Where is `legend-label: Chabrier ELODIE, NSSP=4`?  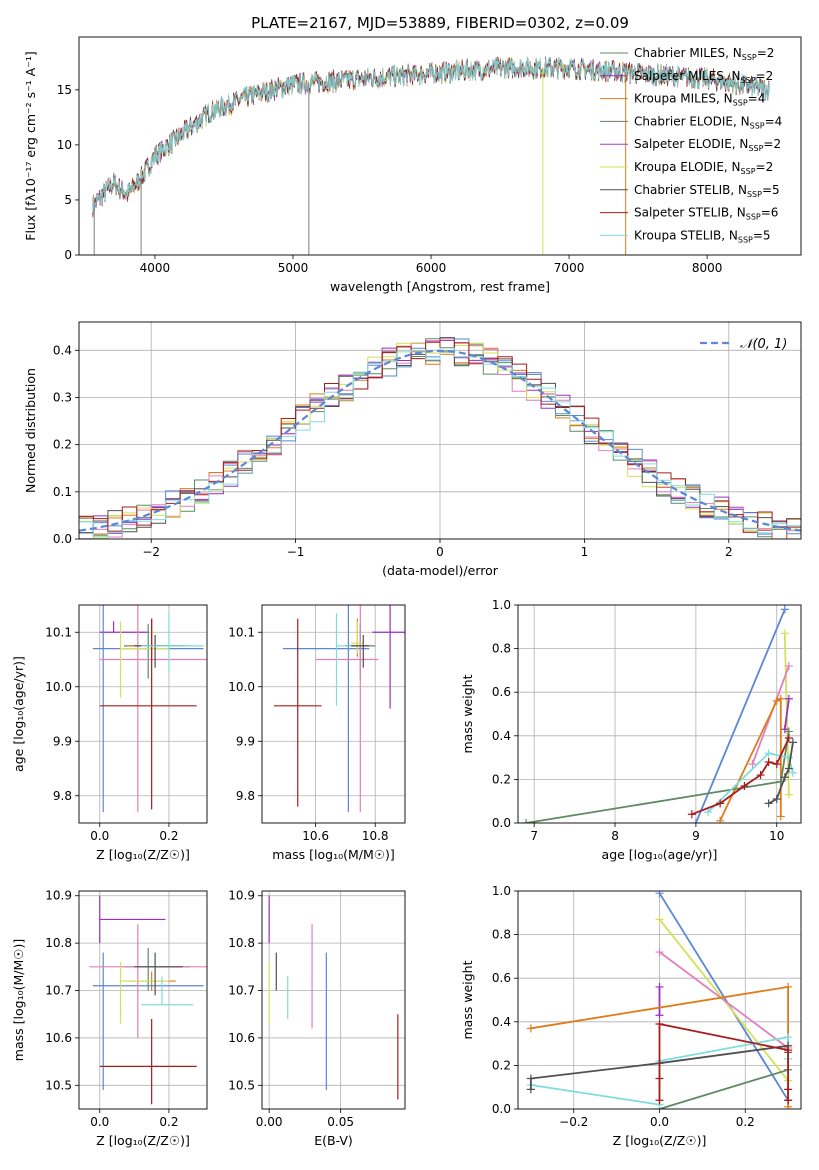
legend-label: Chabrier ELODIE, NSSP=4 is located at coordinates (708, 122).